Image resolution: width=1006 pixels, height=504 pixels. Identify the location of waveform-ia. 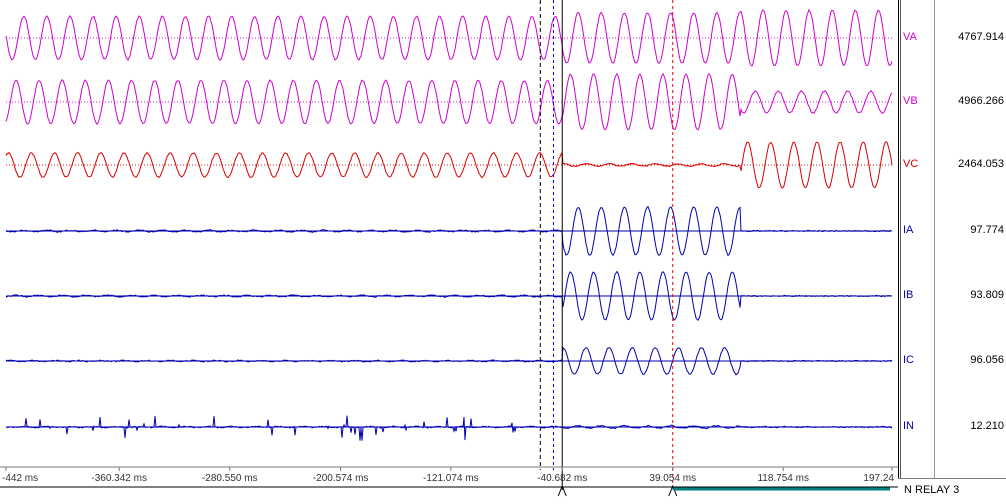
(449, 231).